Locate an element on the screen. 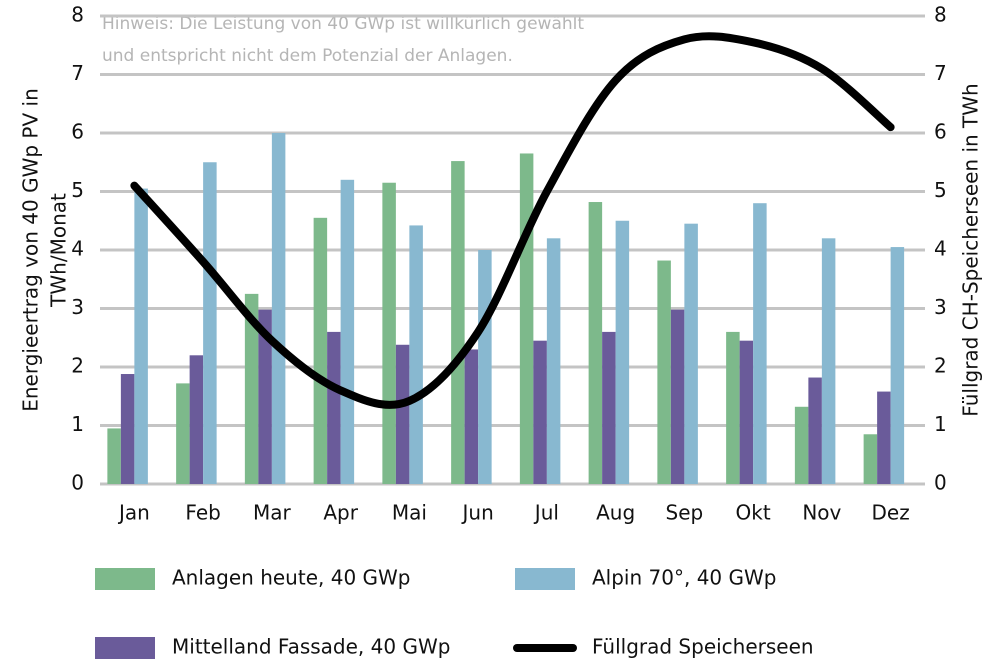  x-tick-label: Apr is located at coordinates (340, 513).